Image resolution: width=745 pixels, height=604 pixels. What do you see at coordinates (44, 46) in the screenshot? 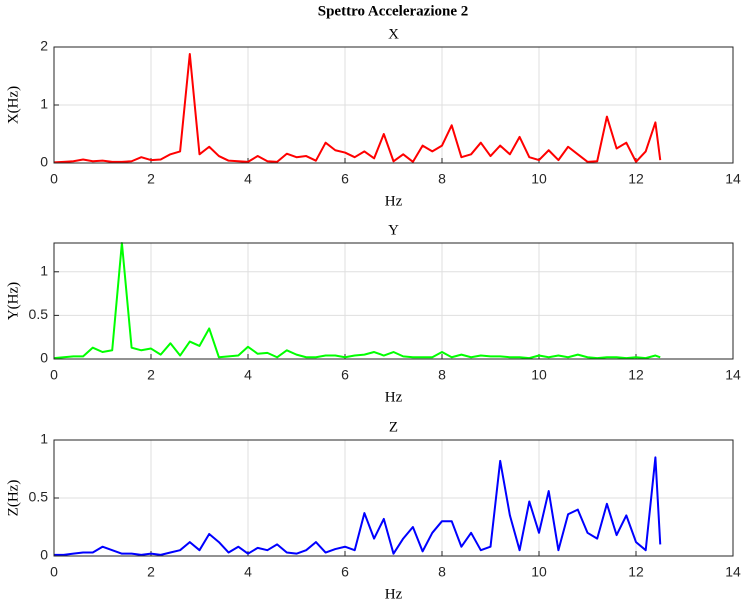
I see `y-tick-label: 2` at bounding box center [44, 46].